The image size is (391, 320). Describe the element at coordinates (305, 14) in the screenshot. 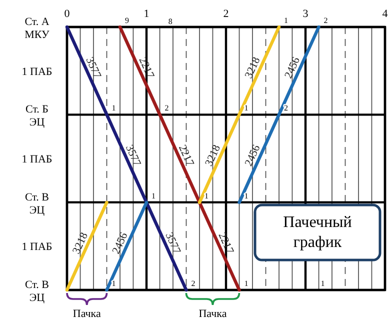

I see `x-tick-label: 3` at that location.